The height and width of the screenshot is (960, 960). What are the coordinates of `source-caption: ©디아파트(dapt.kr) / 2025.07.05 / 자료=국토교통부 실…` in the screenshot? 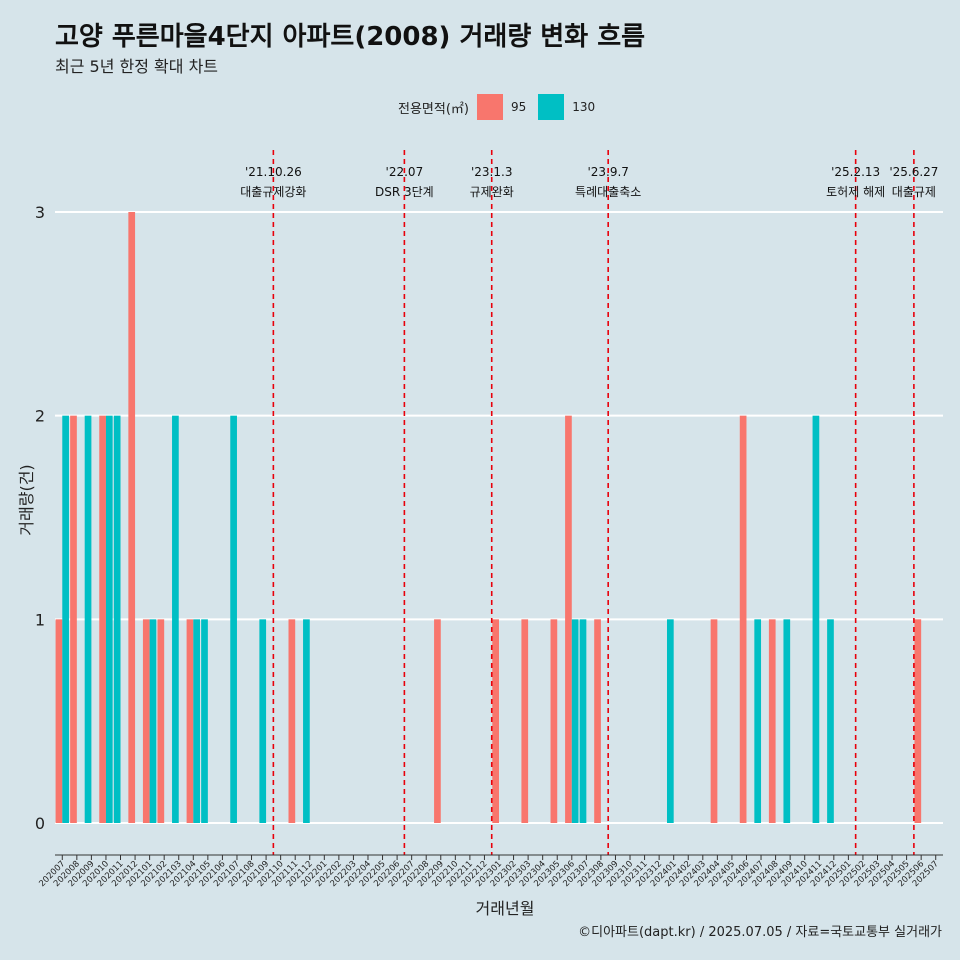 It's located at (760, 932).